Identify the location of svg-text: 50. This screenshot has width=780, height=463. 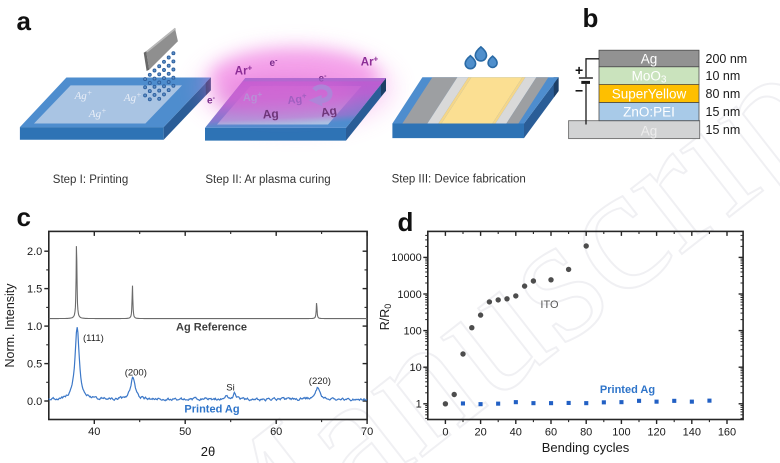
(185, 432).